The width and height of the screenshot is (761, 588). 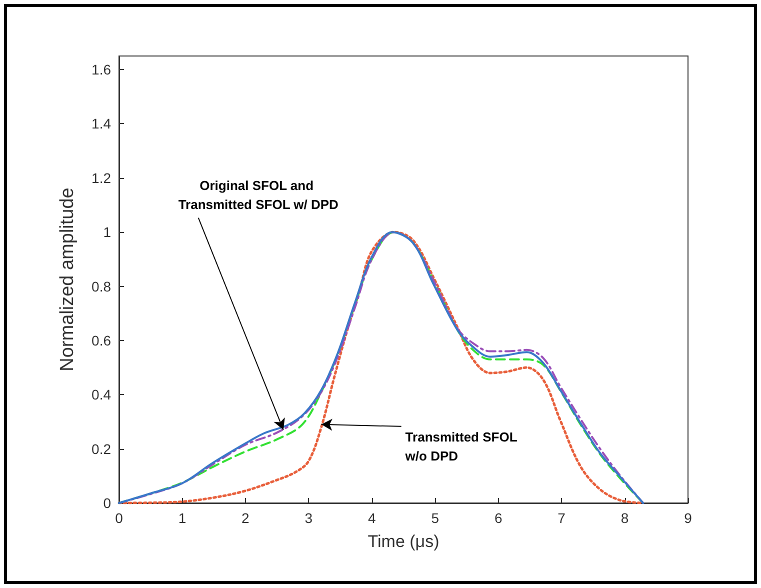 I want to click on y-tick-label: 0.4, so click(x=102, y=394).